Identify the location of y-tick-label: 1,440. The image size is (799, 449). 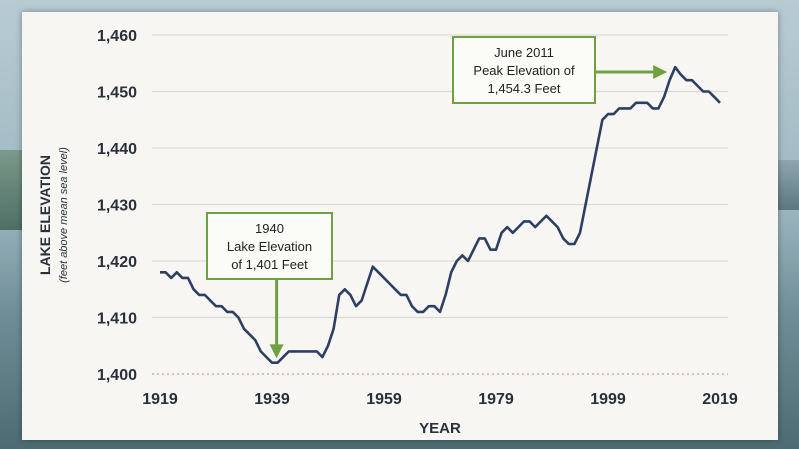
(117, 149).